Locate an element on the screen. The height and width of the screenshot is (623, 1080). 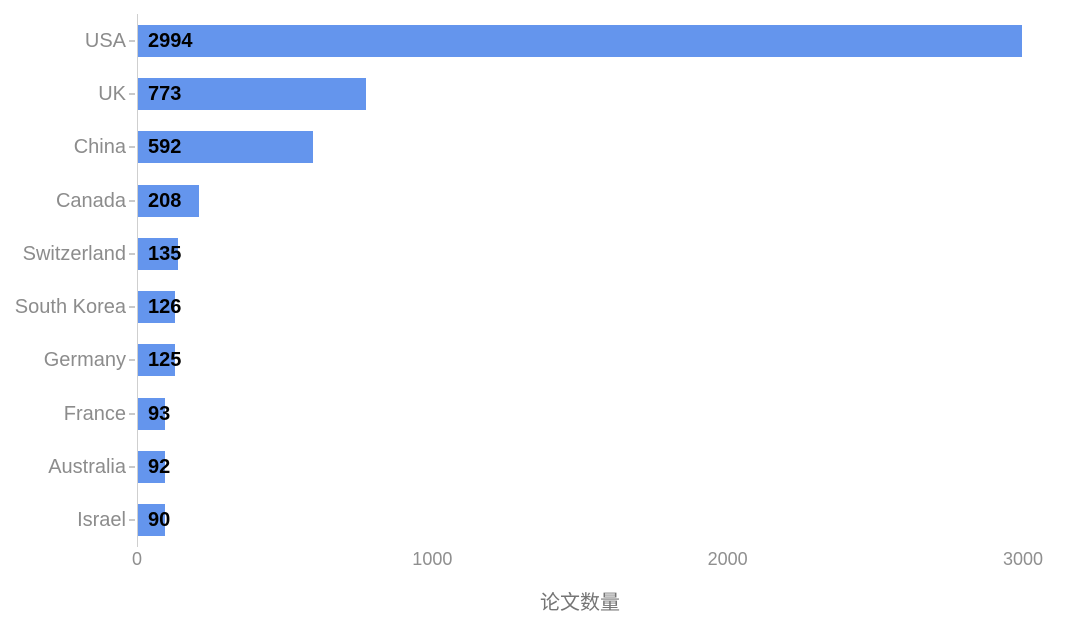
y-axis-category-label: South Korea is located at coordinates (70, 307).